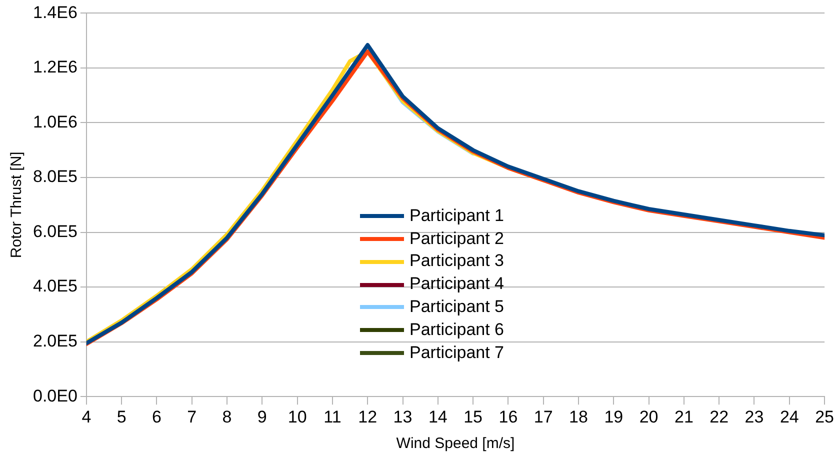  What do you see at coordinates (55, 12) in the screenshot?
I see `y-tick-label: 1.4E6` at bounding box center [55, 12].